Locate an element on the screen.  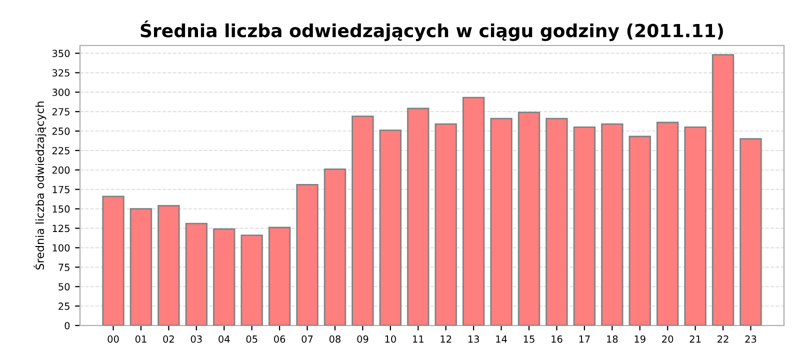
x-tick-label: 15 is located at coordinates (529, 339).